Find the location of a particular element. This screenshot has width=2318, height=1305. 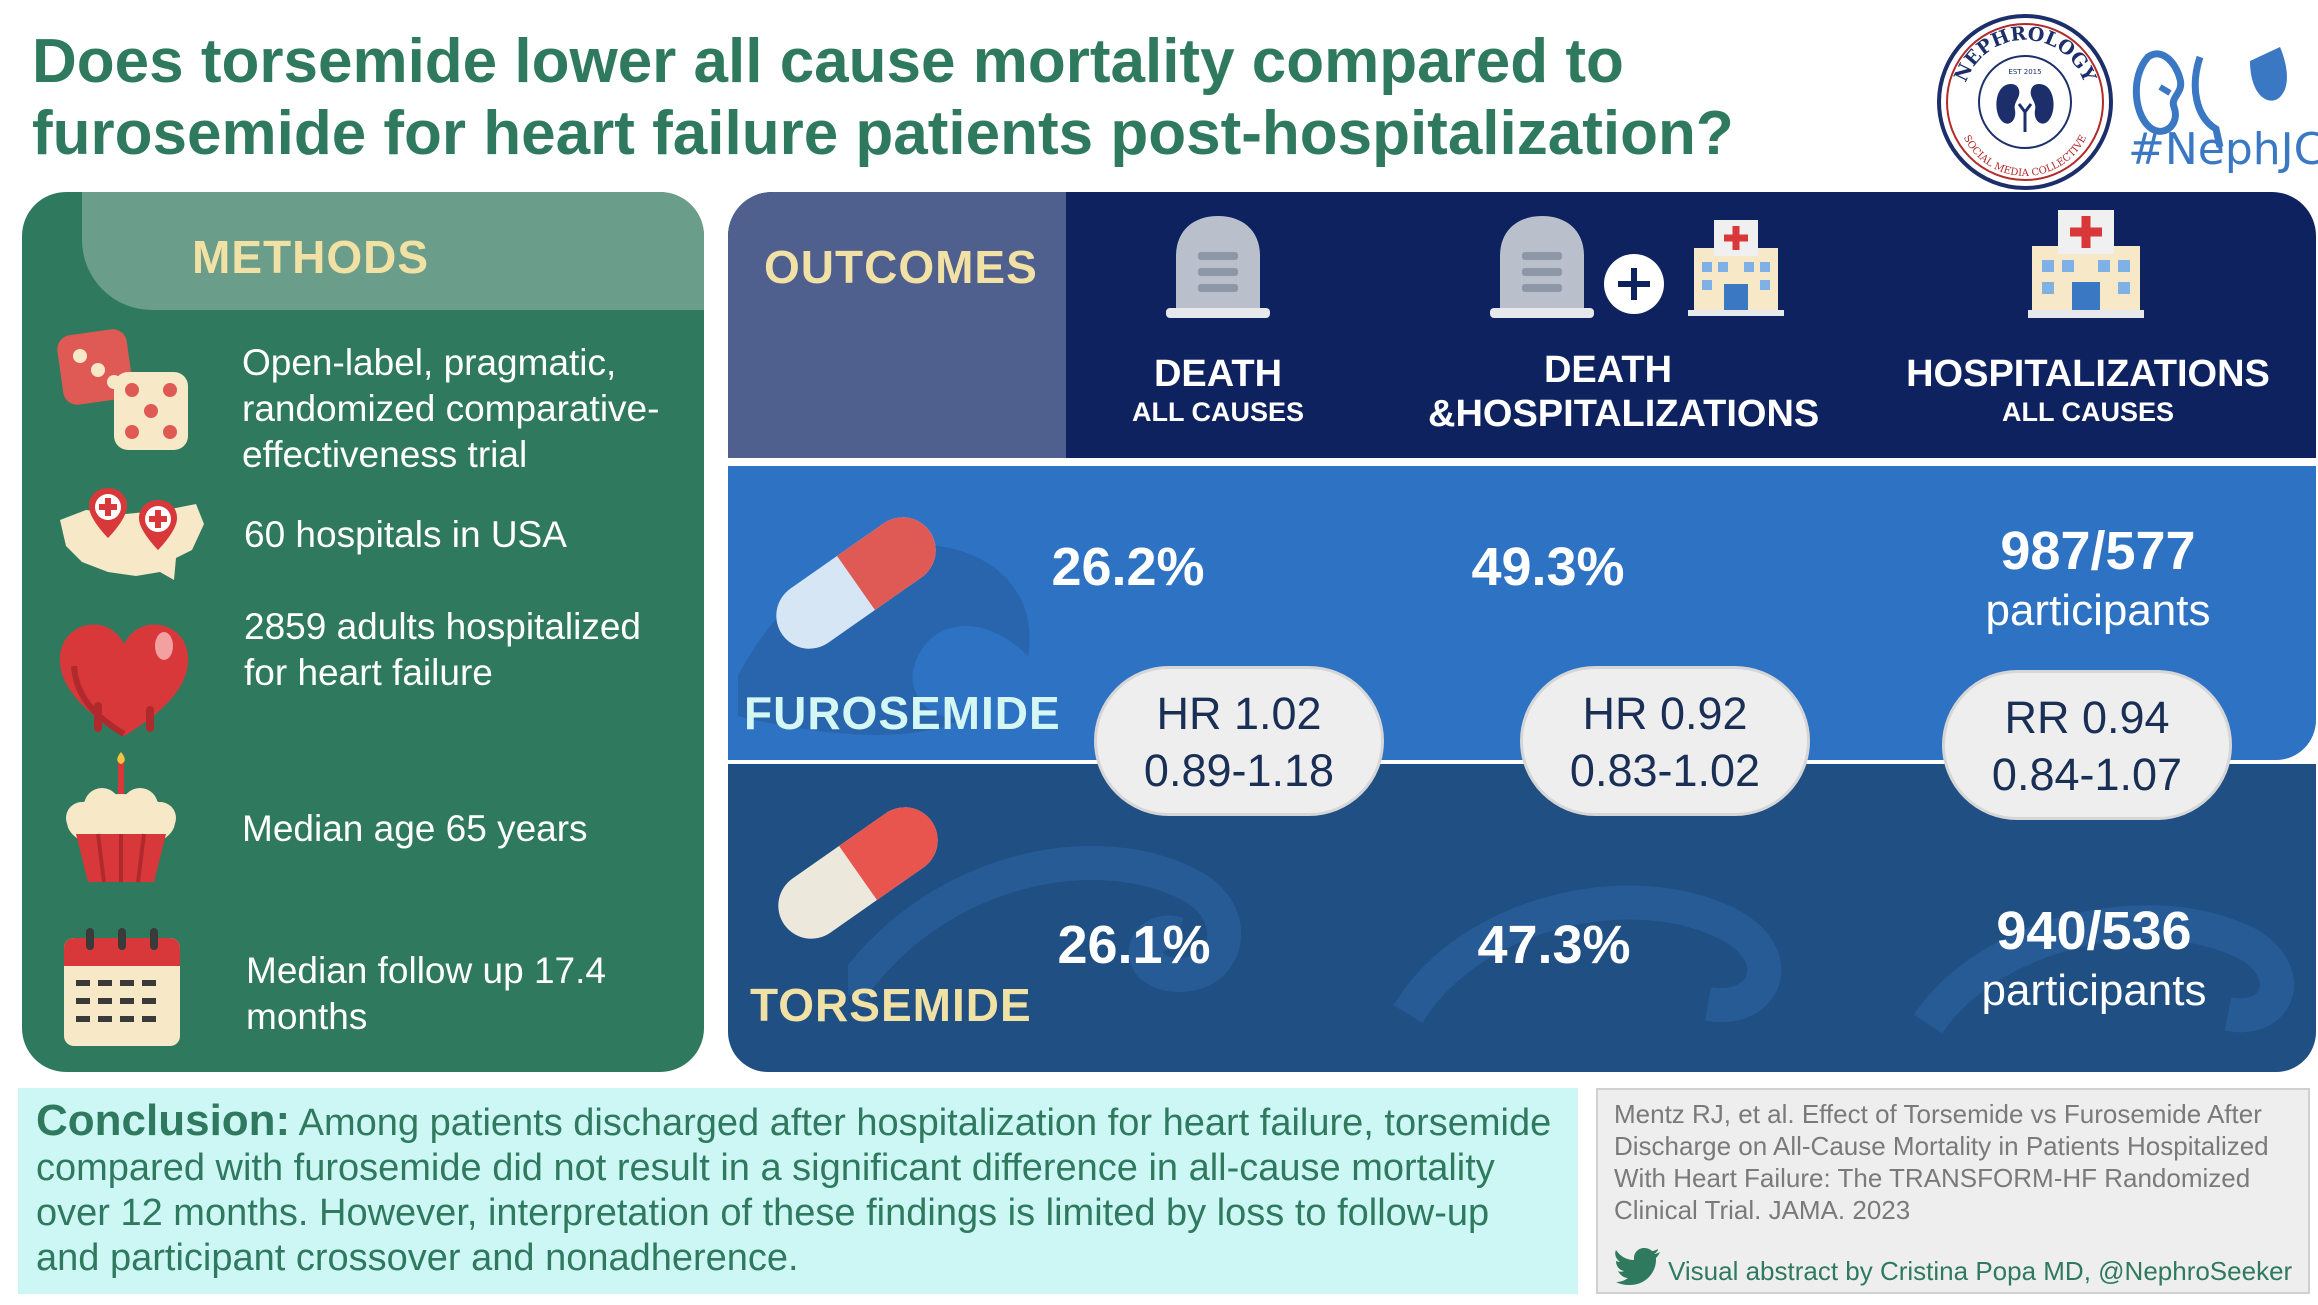

ratio-death: HR 1.02 0.89-1.18 is located at coordinates (1239, 741).